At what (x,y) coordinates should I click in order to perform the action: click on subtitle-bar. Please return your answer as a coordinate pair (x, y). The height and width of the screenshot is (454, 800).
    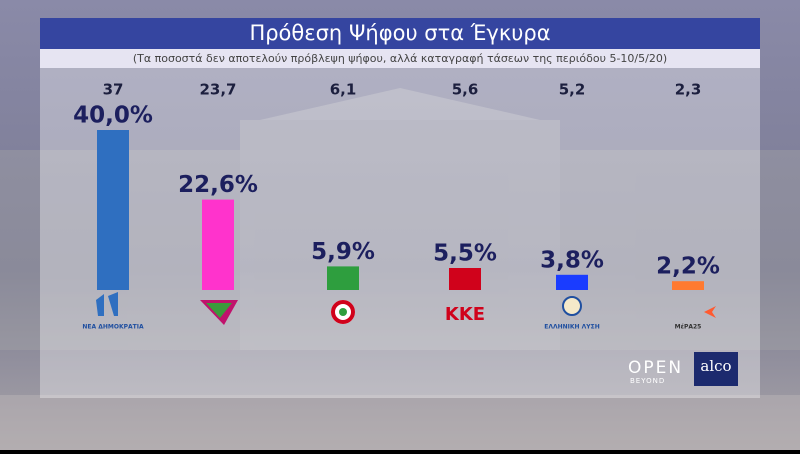
    Looking at the image, I should click on (400, 58).